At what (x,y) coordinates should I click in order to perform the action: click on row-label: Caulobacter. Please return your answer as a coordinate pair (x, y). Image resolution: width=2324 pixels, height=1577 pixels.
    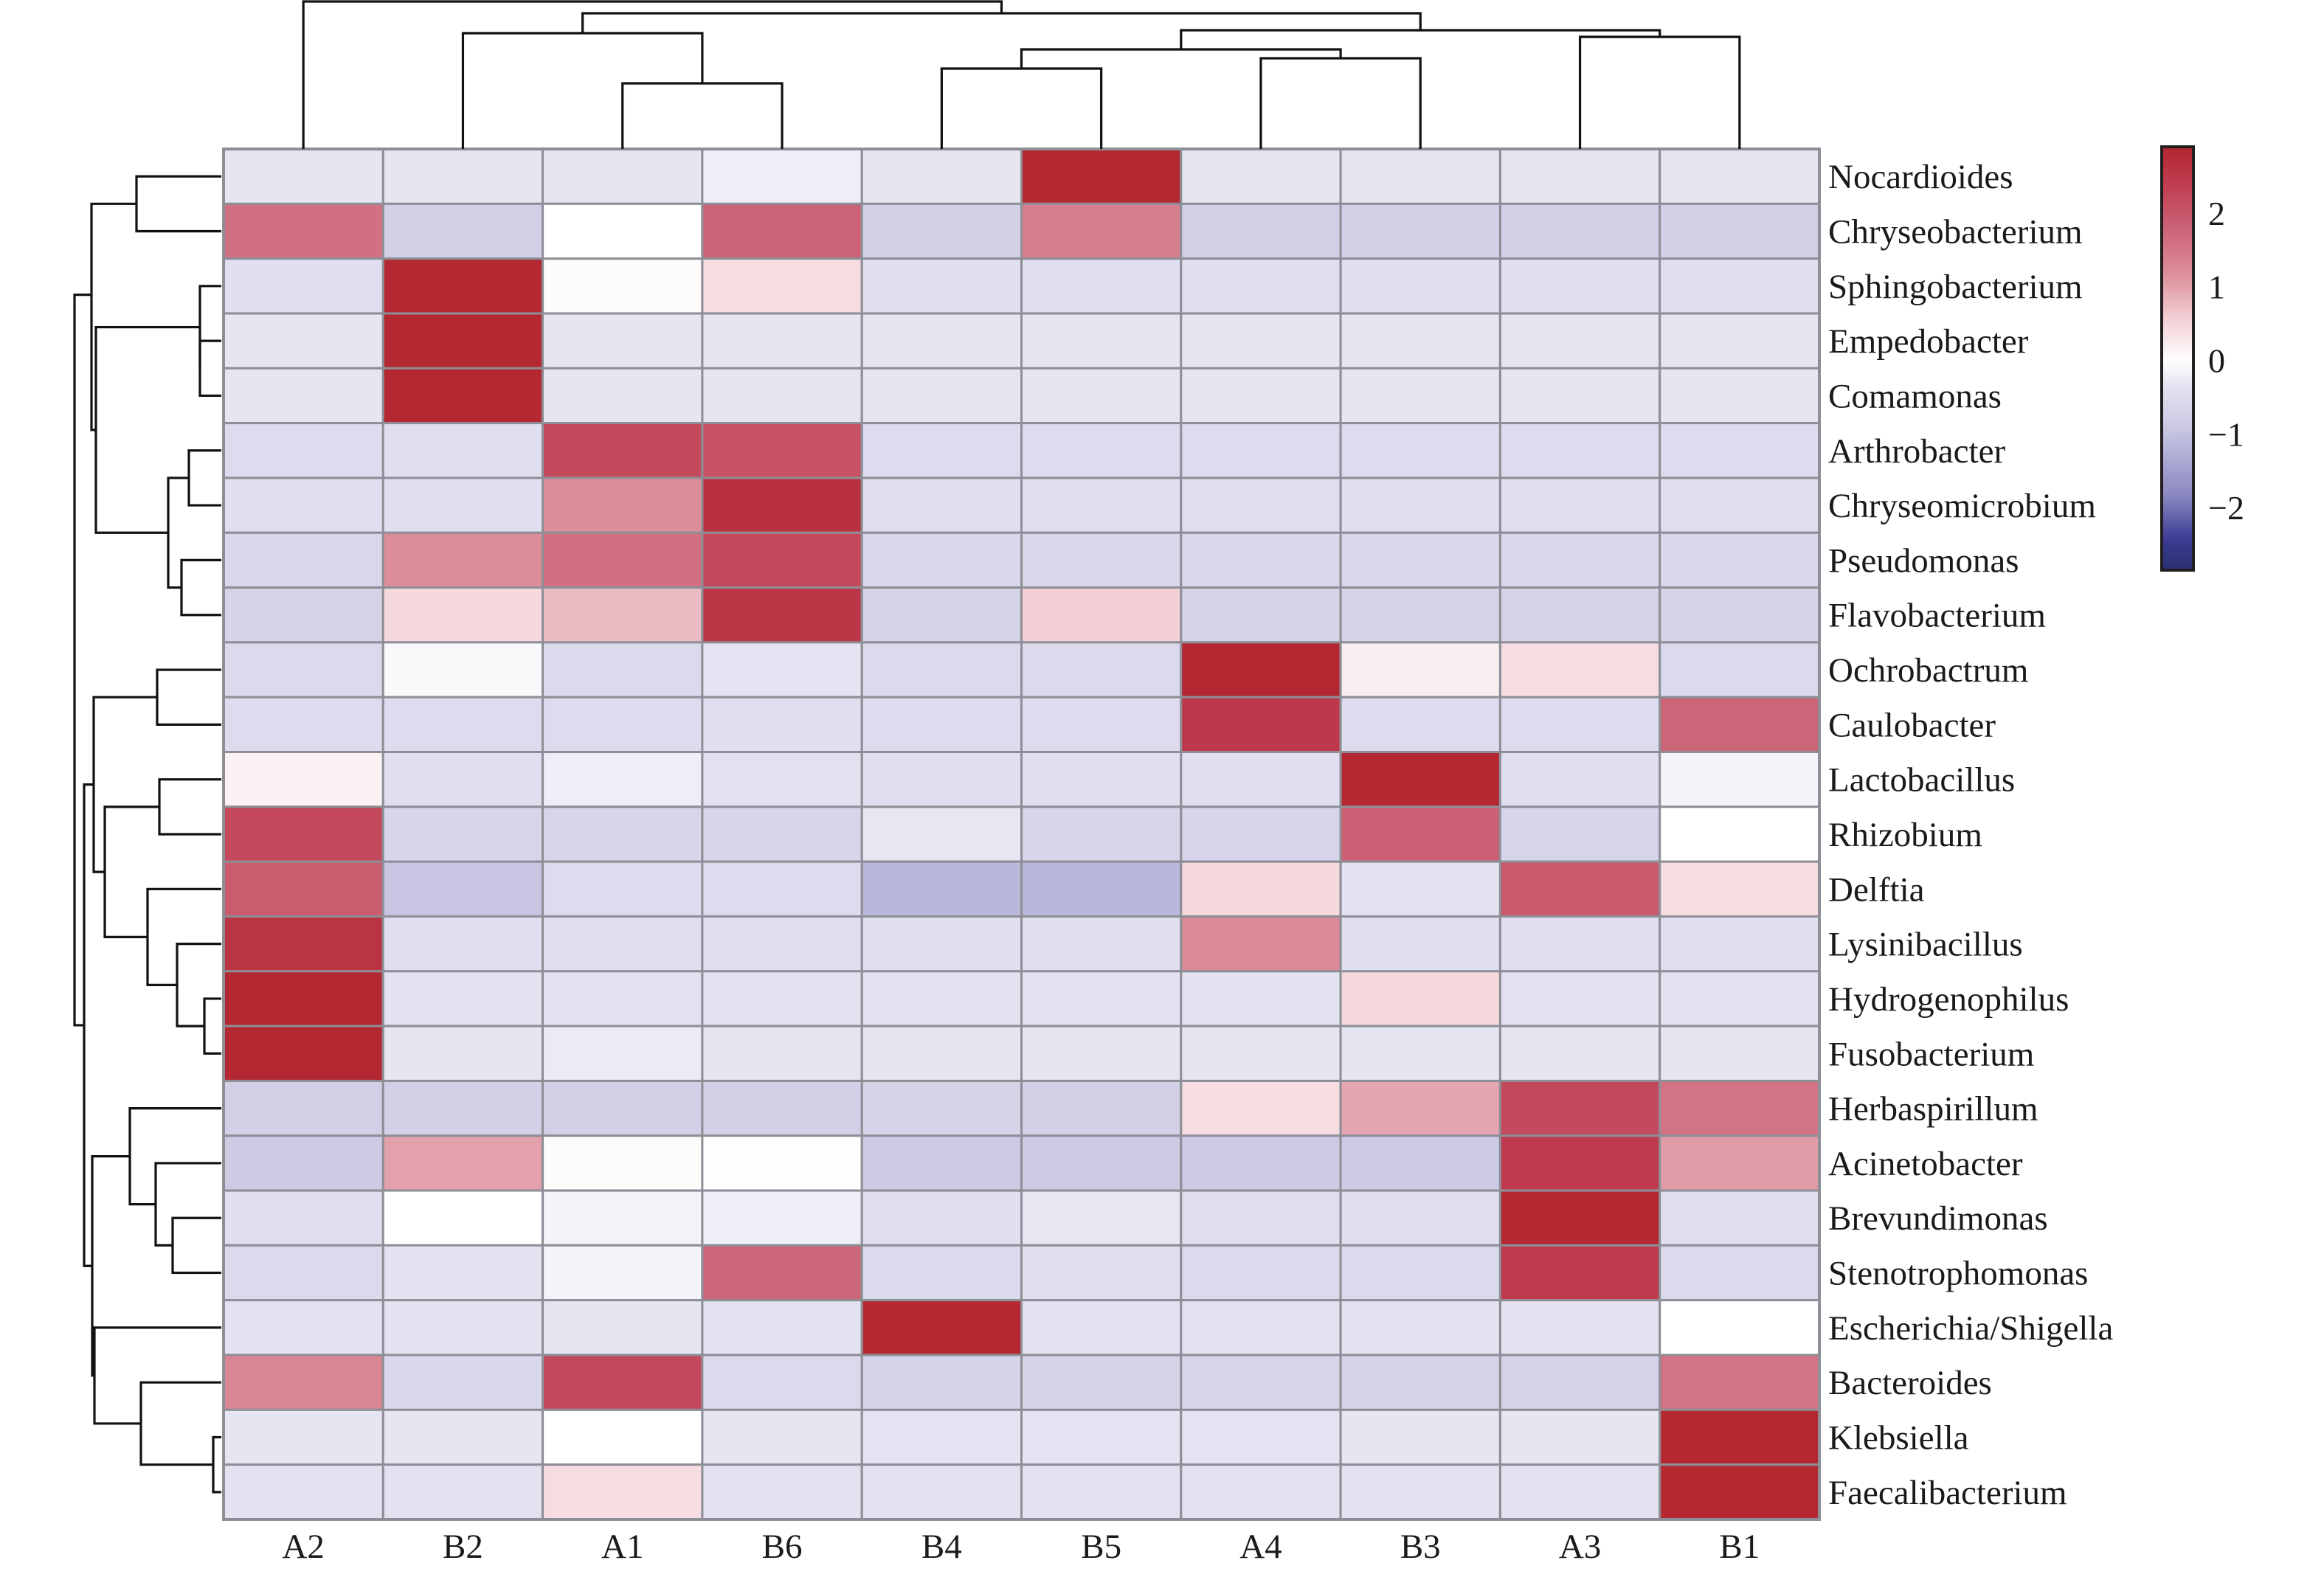
    Looking at the image, I should click on (1912, 725).